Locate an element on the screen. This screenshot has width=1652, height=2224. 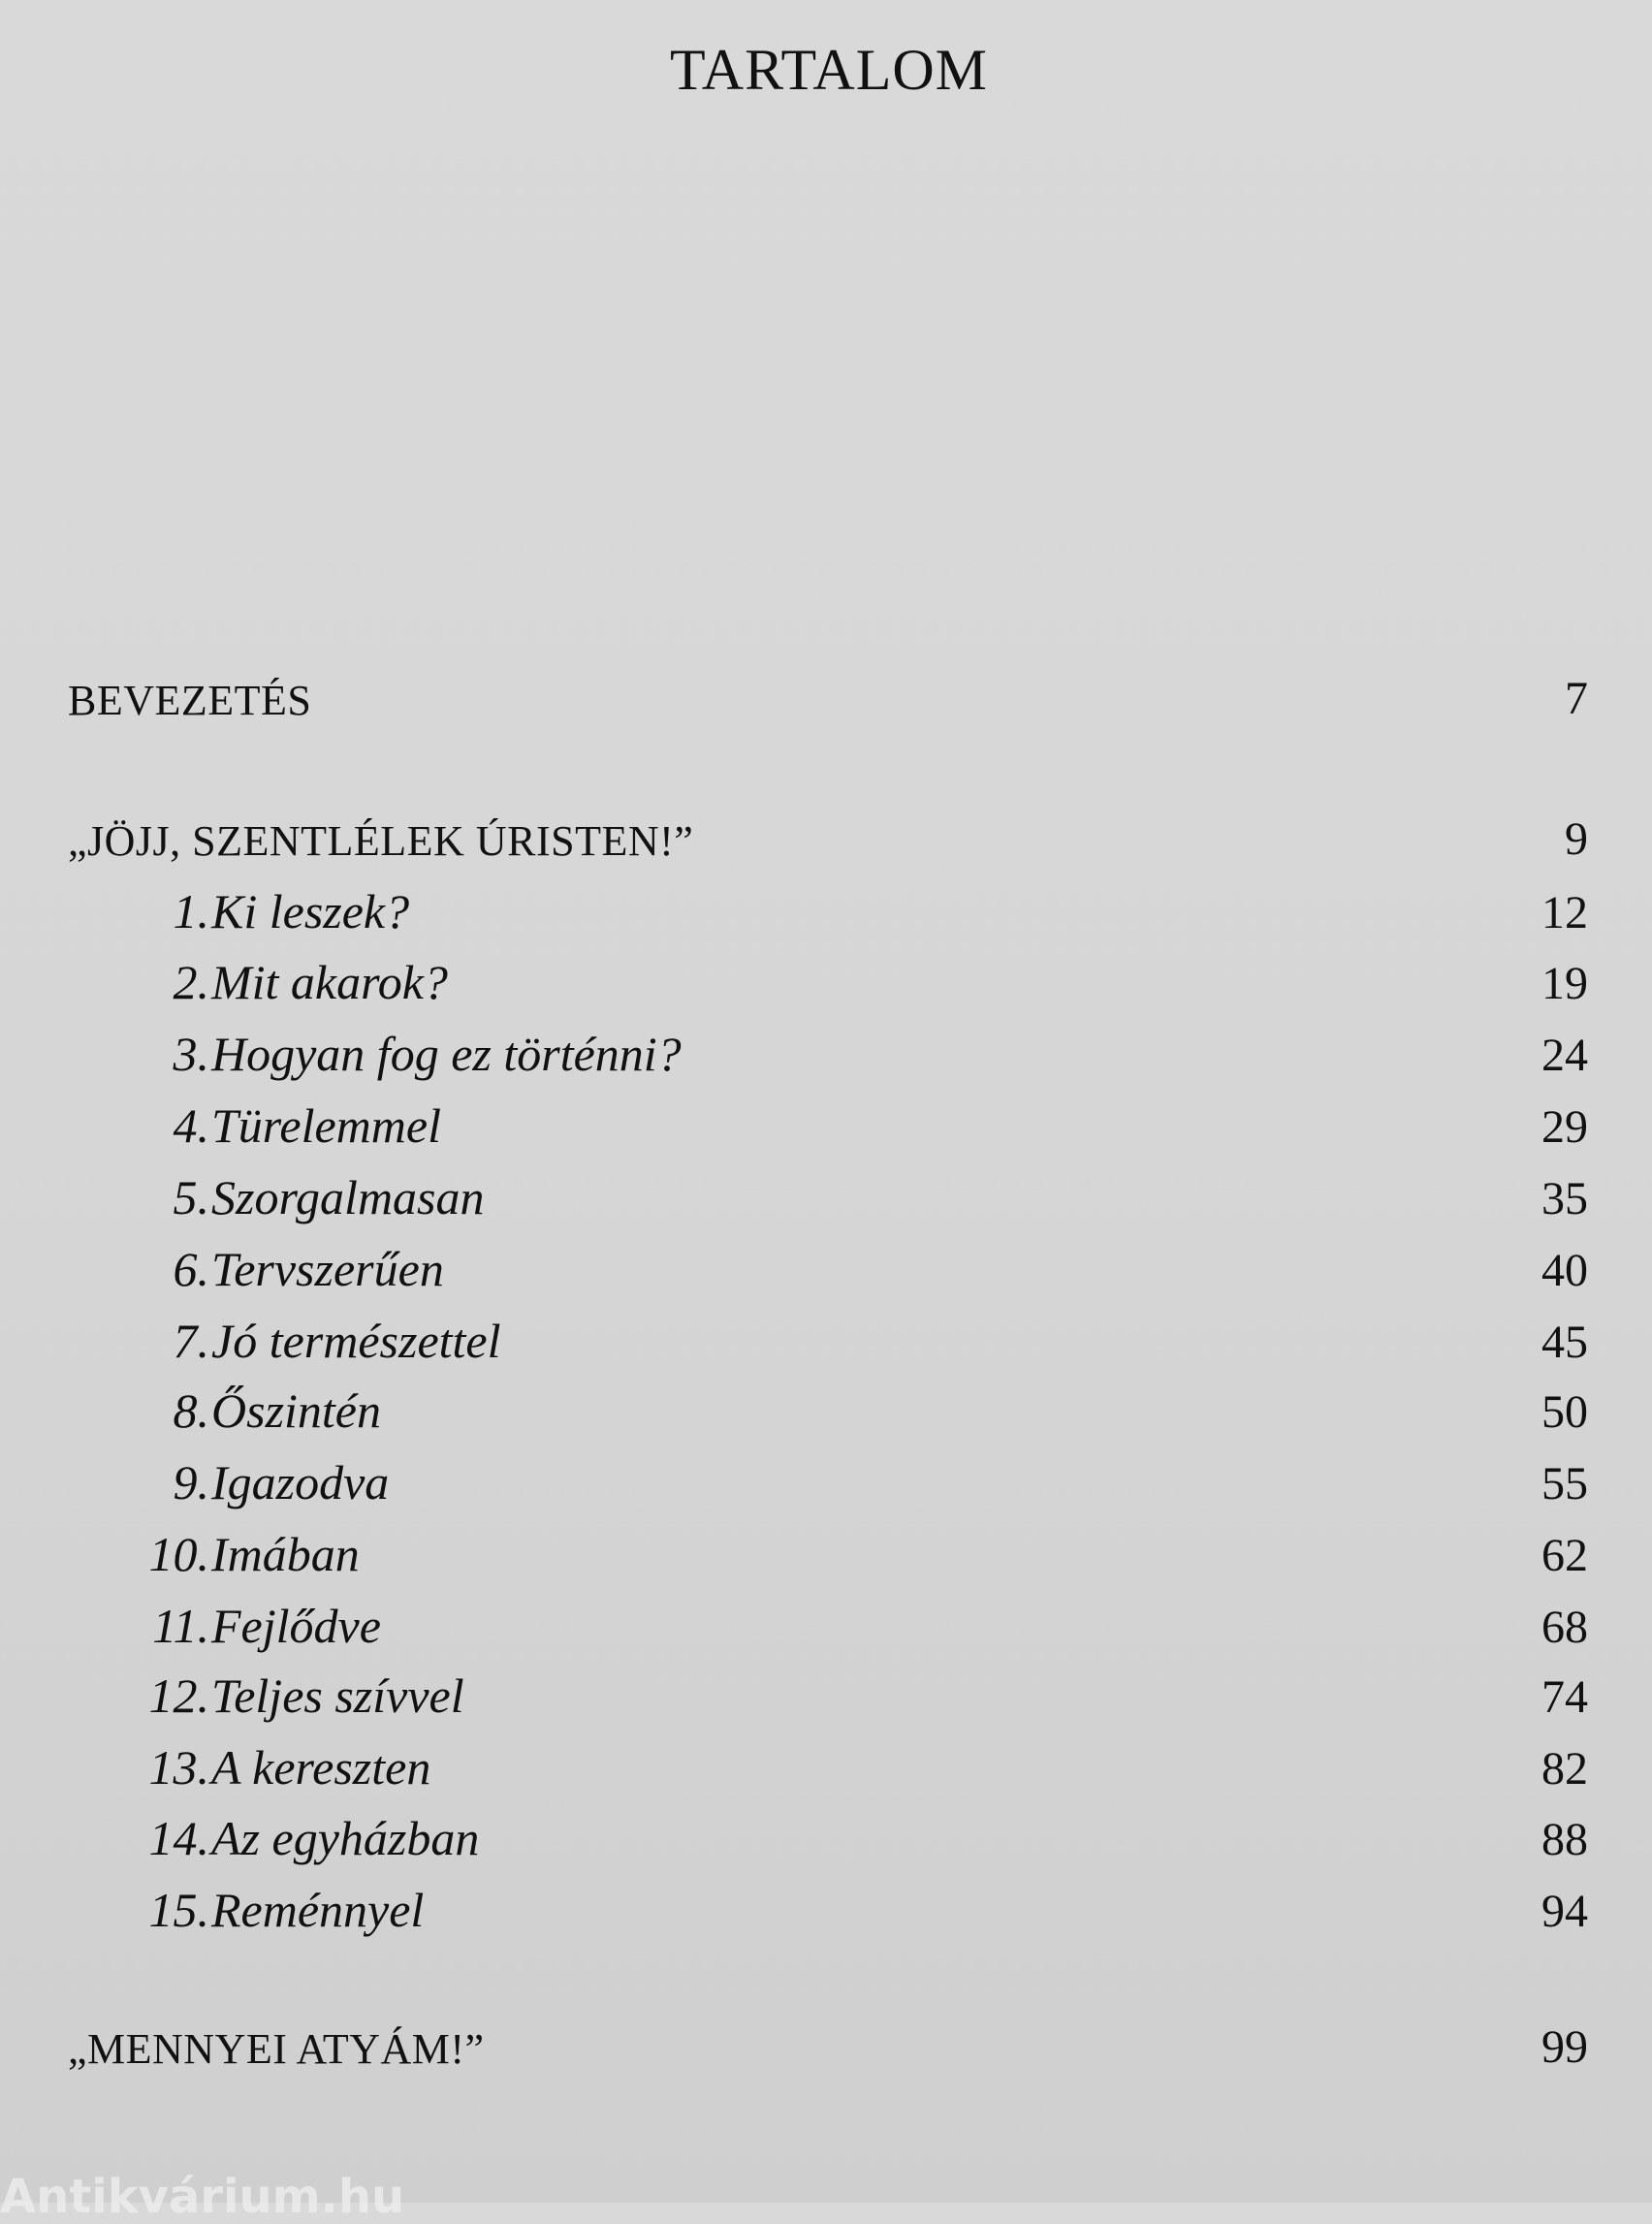
toc-page-number: 7 is located at coordinates (1576, 698).